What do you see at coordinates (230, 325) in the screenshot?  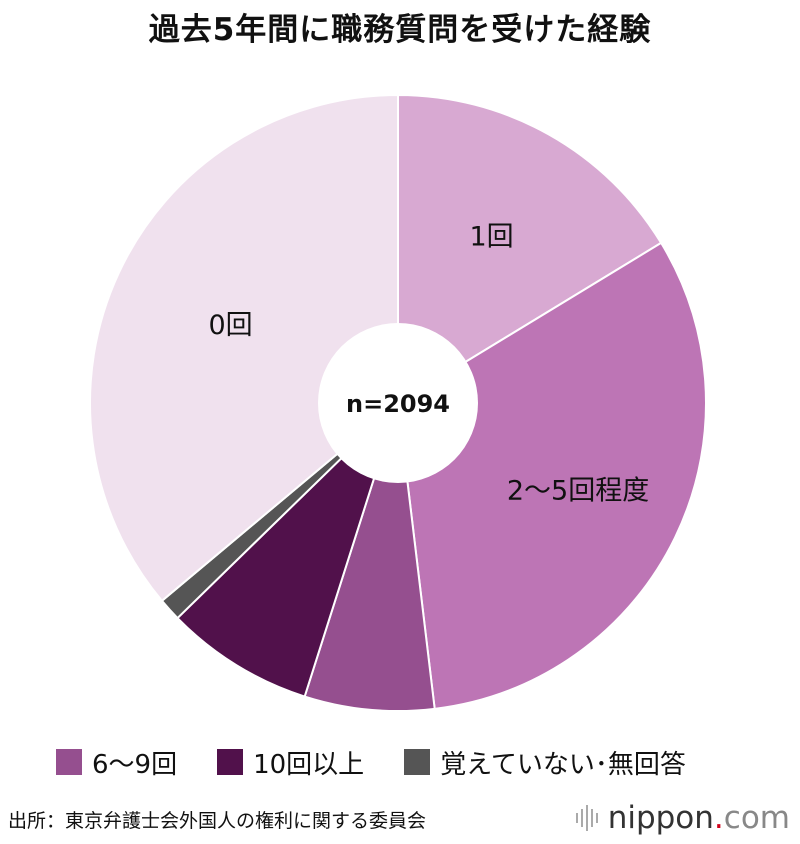 I see `slice-label: 0回` at bounding box center [230, 325].